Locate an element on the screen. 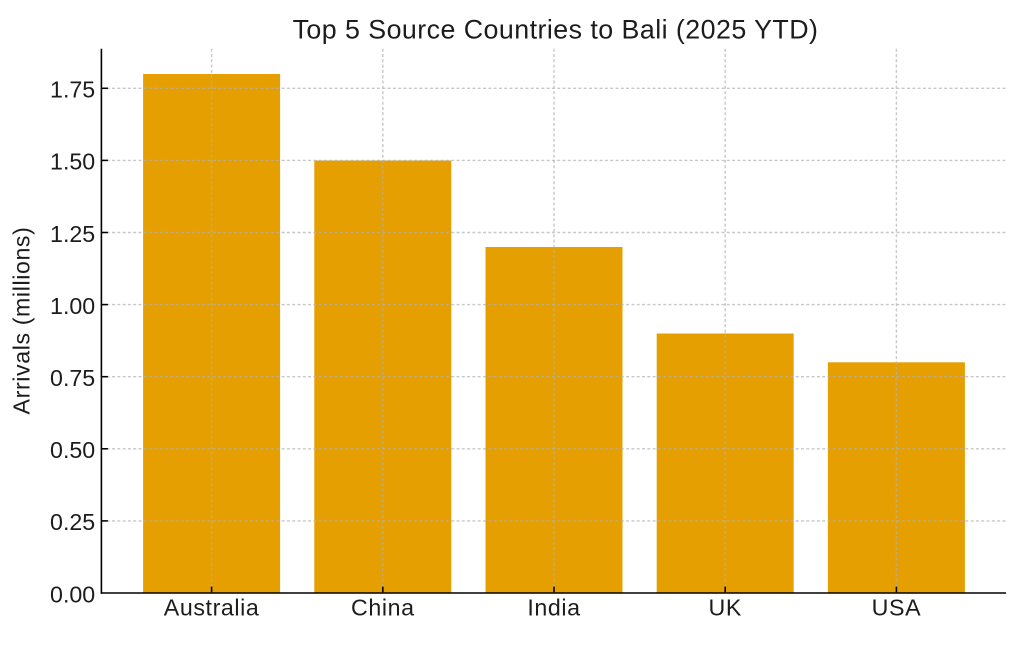 Image resolution: width=1024 pixels, height=645 pixels. svg-text: UK is located at coordinates (724, 607).